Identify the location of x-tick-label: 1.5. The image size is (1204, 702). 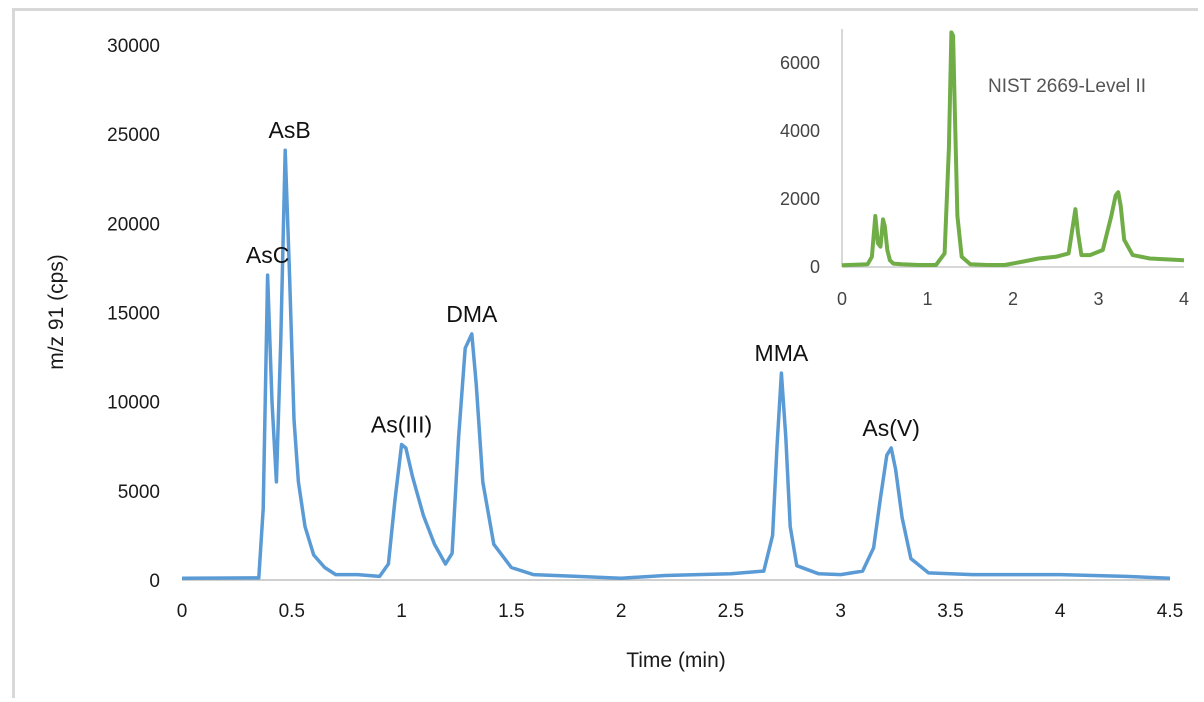
(511, 611).